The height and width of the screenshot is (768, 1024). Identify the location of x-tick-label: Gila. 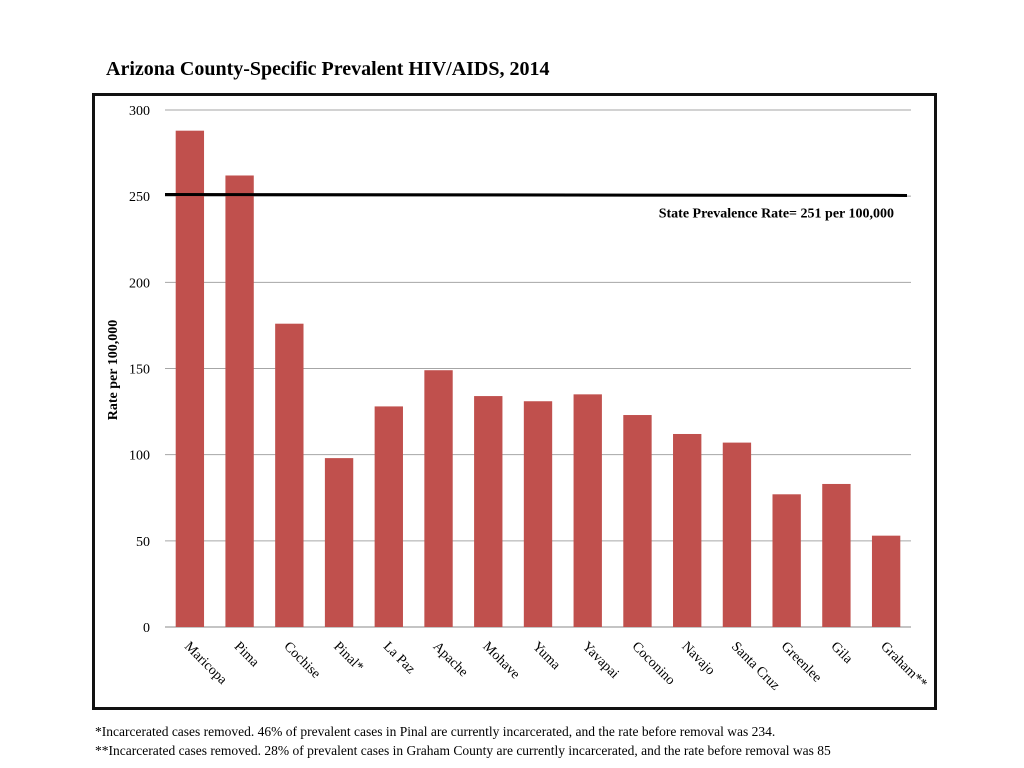
(842, 653).